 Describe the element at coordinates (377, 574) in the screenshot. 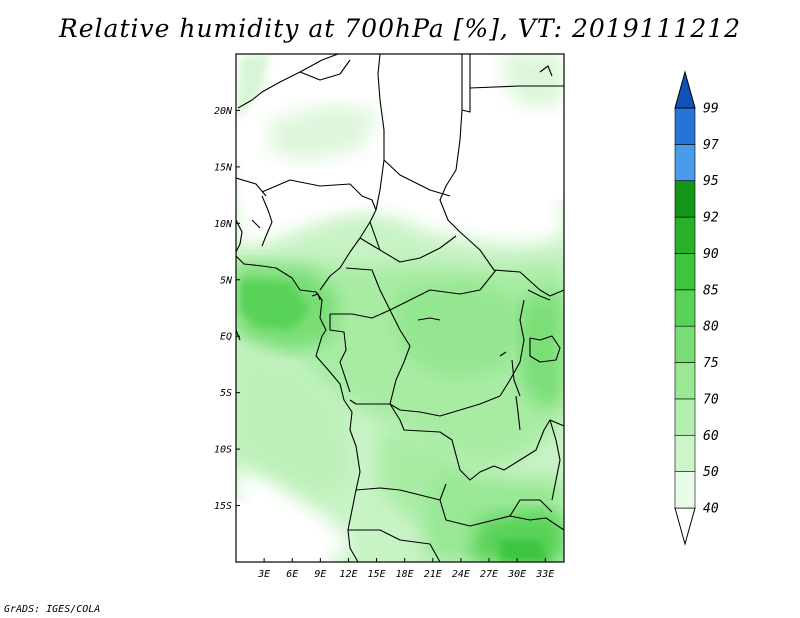

I see `lon-label: 15E` at that location.